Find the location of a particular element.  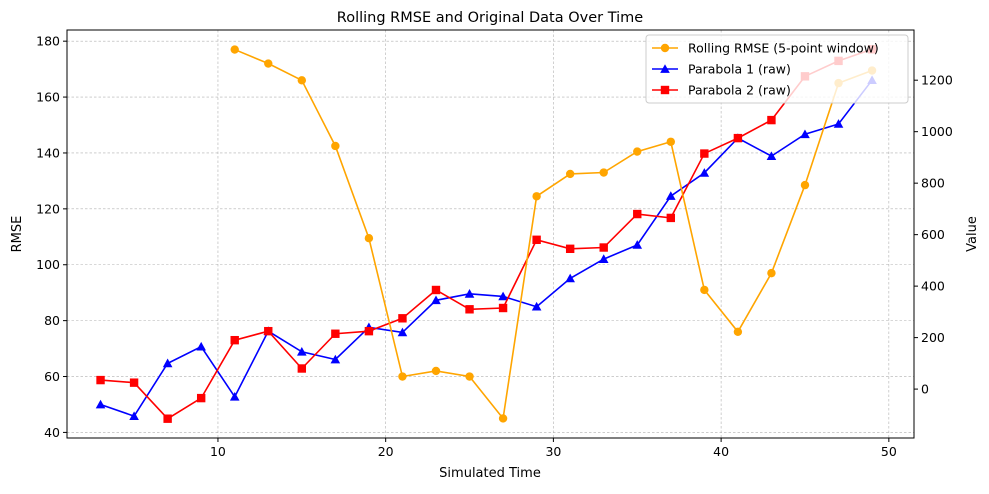

x-axis-label: Simulated Time is located at coordinates (490, 473).